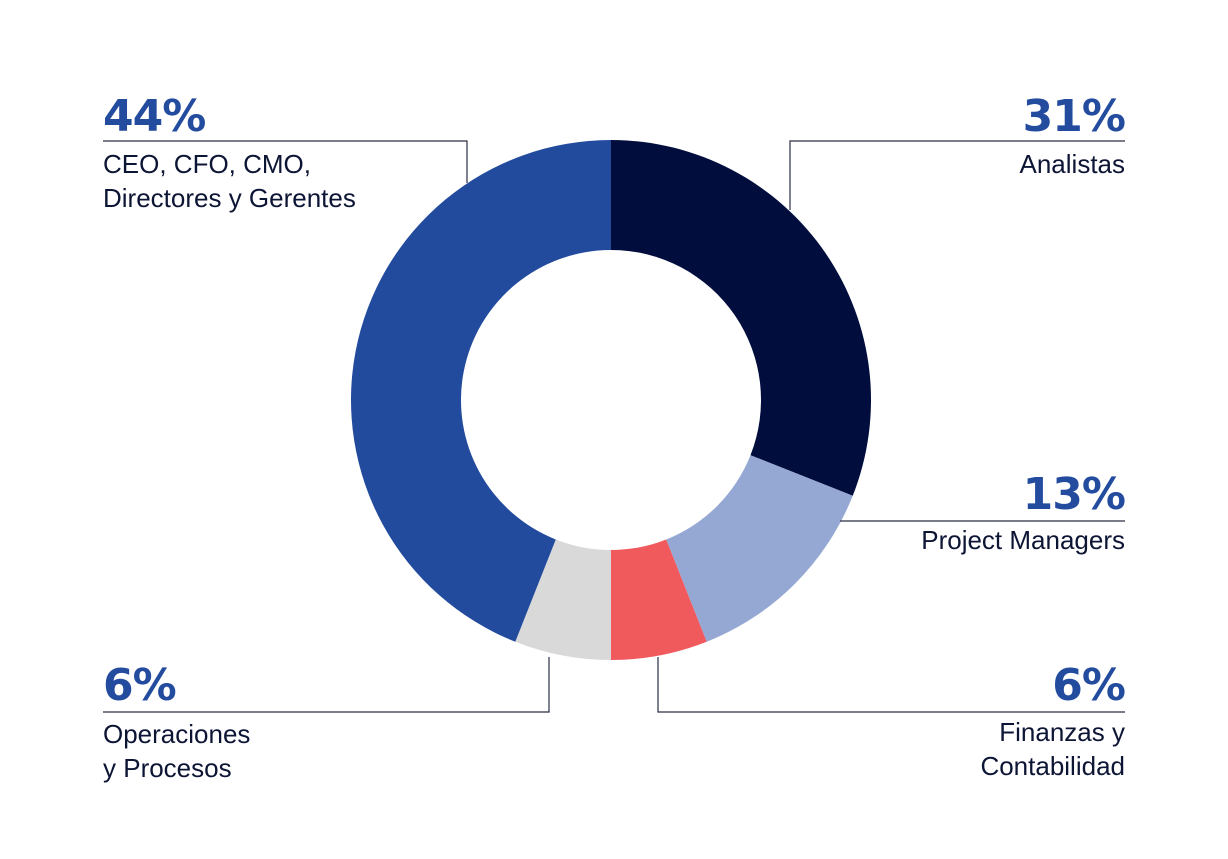 The image size is (1228, 859). I want to click on category-label-project-managers: Project Managers, so click(1023, 540).